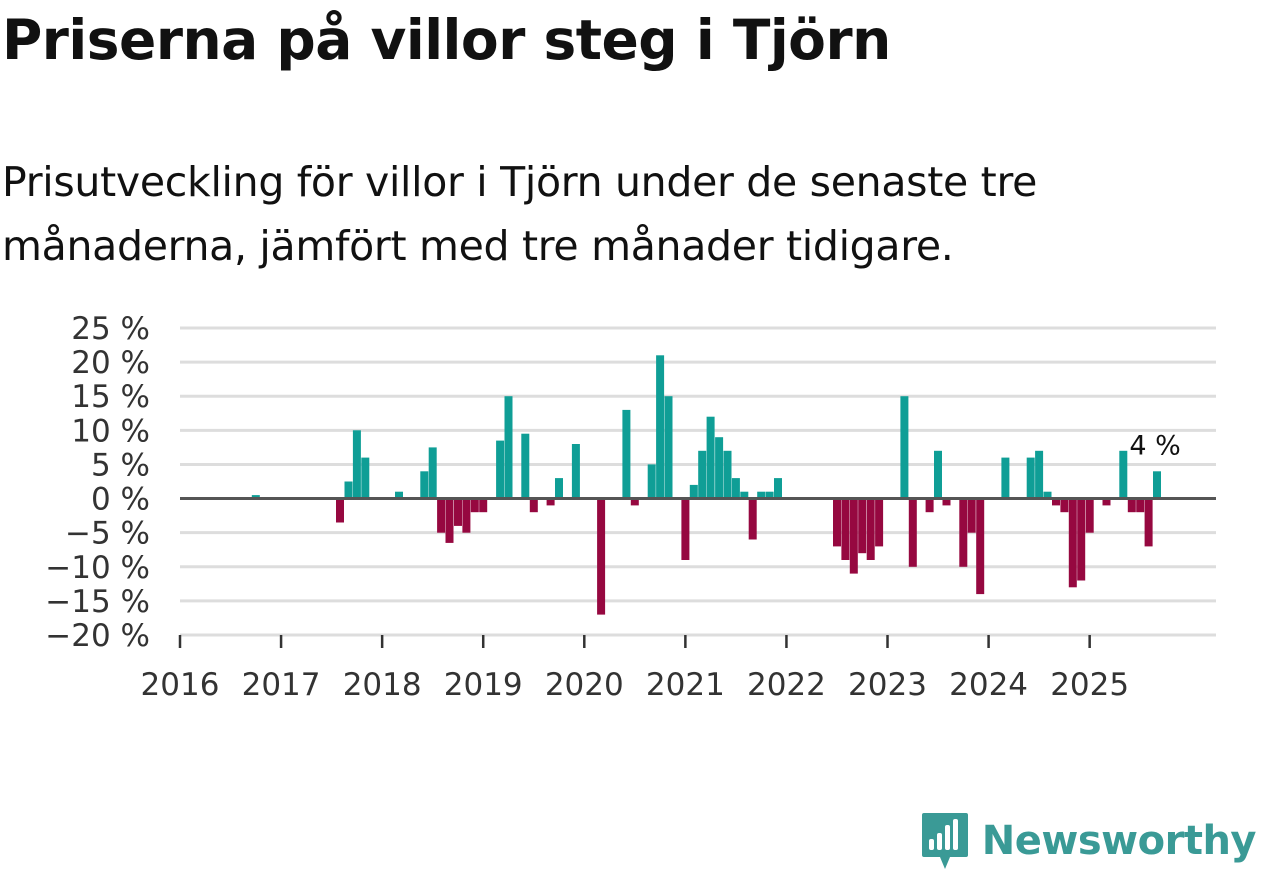 This screenshot has width=1262, height=879. What do you see at coordinates (483, 685) in the screenshot?
I see `x-tick-label: 2019` at bounding box center [483, 685].